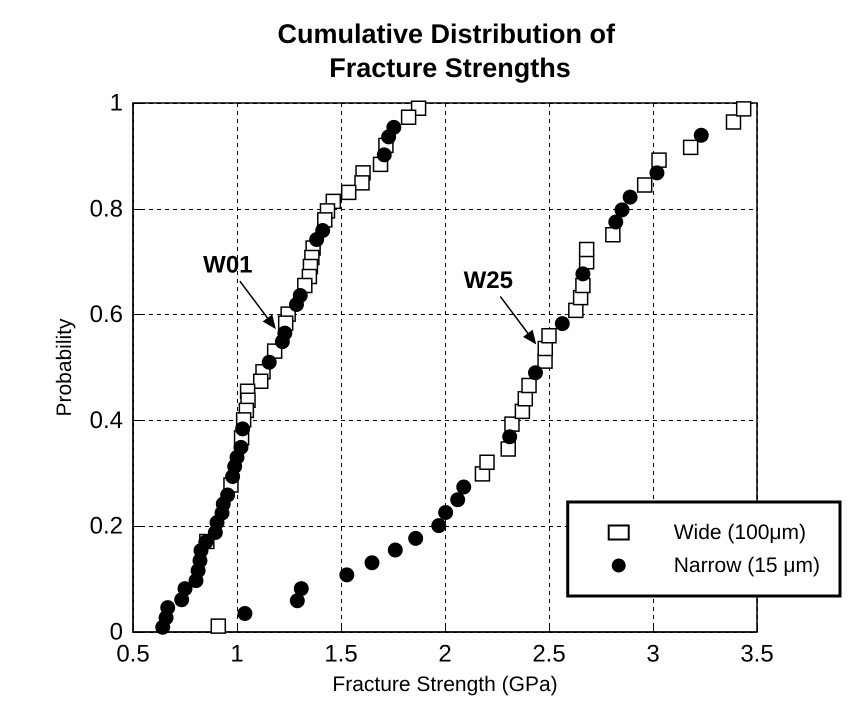  What do you see at coordinates (653, 654) in the screenshot?
I see `x-tick-label: 3` at bounding box center [653, 654].